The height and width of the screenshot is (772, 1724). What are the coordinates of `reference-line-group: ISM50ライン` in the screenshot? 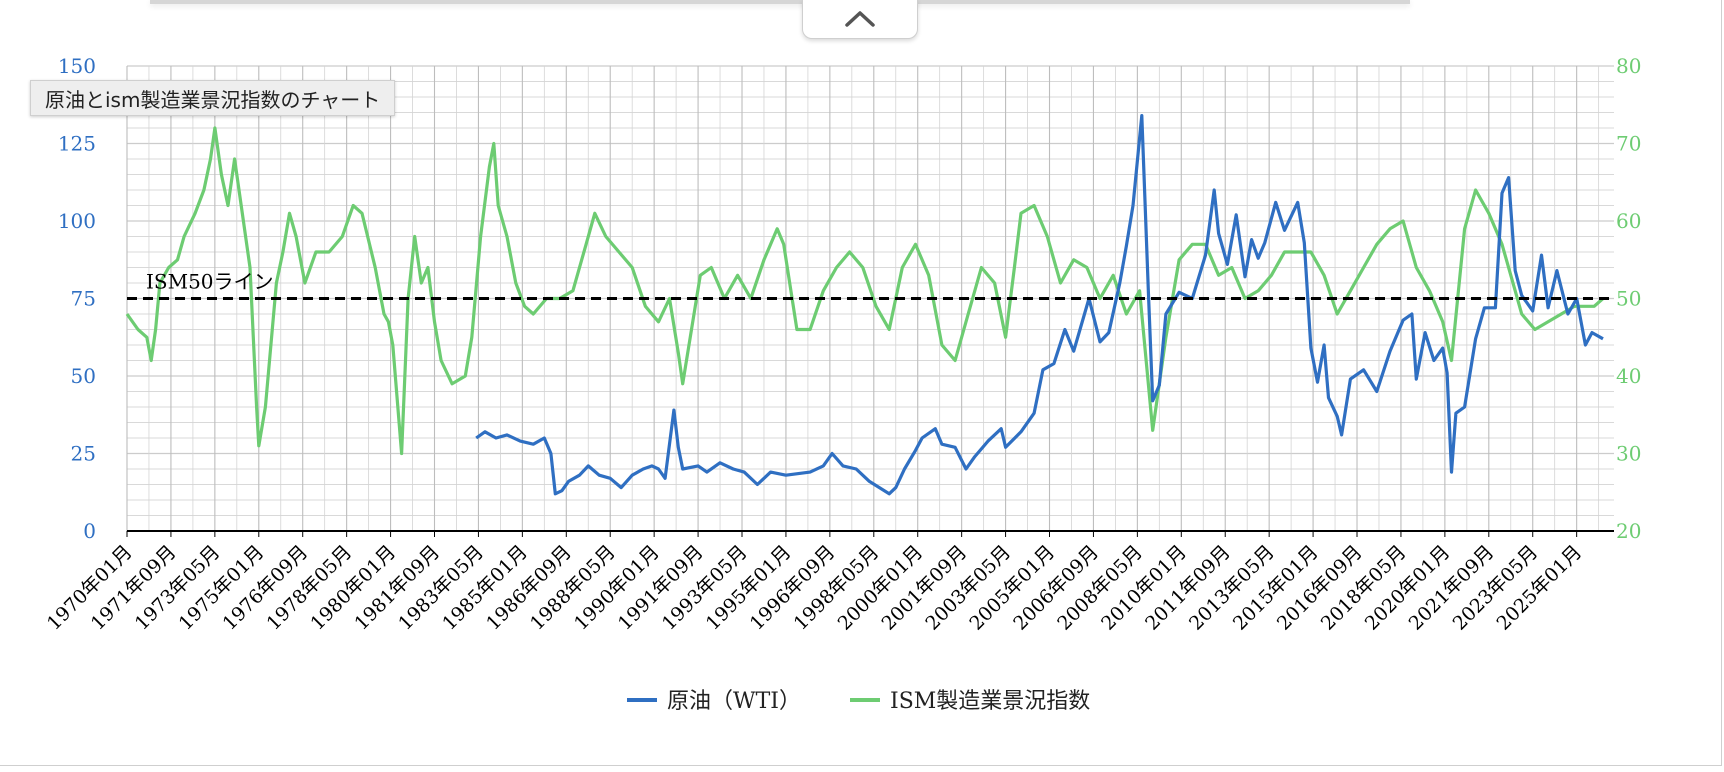 It's located at (870, 285).